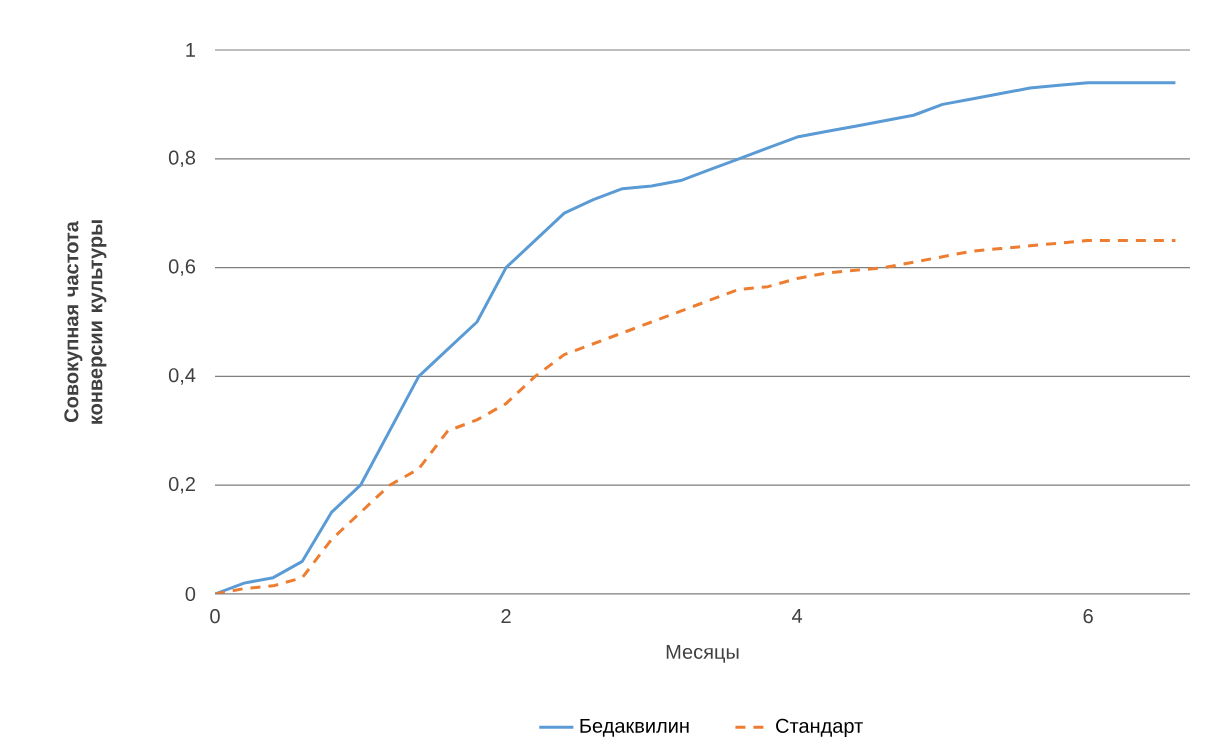 Image resolution: width=1219 pixels, height=749 pixels. Describe the element at coordinates (182, 159) in the screenshot. I see `y-tick-label: 0,8` at that location.